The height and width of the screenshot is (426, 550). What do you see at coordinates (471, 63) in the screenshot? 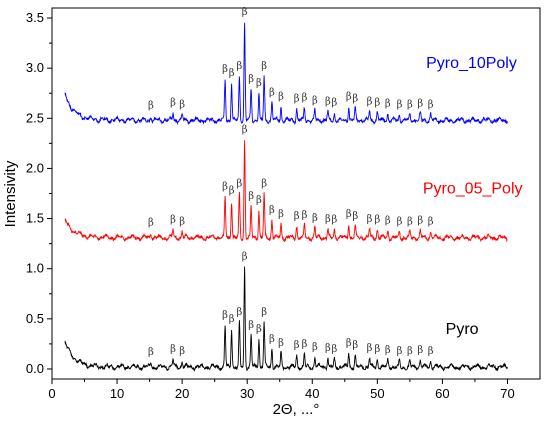
I see `series-label: Pyro_10Poly` at bounding box center [471, 63].